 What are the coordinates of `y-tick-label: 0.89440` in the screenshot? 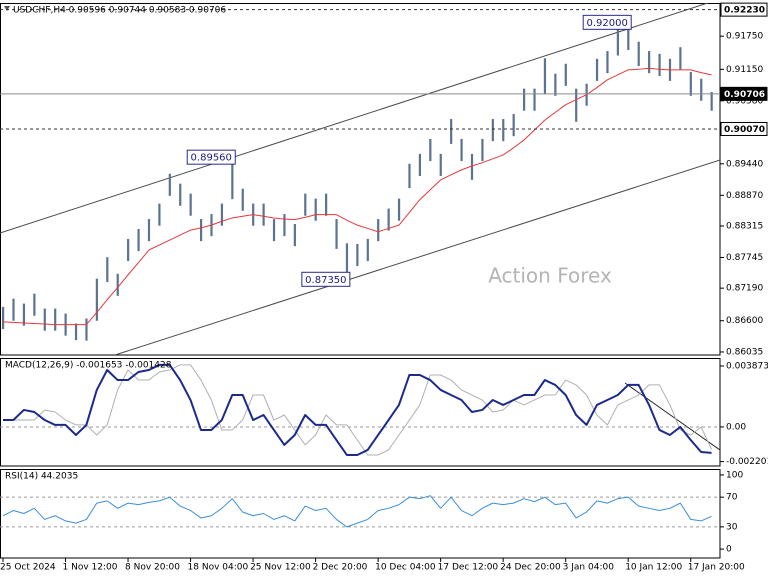 It's located at (744, 164).